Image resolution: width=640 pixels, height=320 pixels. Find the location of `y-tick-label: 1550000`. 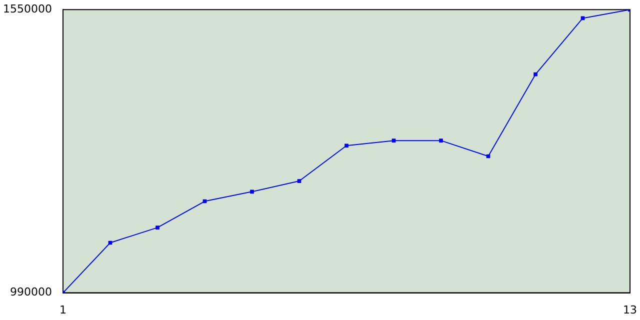

y-tick-label: 1550000 is located at coordinates (27, 9).